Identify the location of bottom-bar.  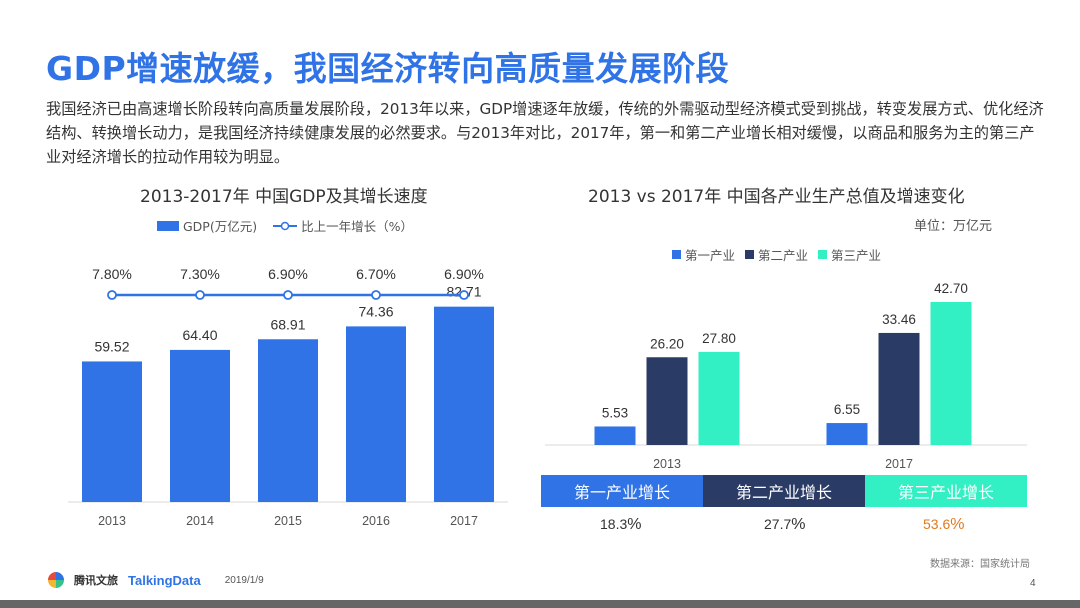
(540, 604).